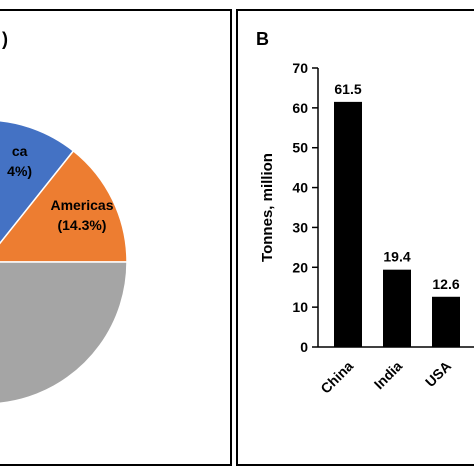 The image size is (474, 474). I want to click on panel-label: B, so click(262, 39).